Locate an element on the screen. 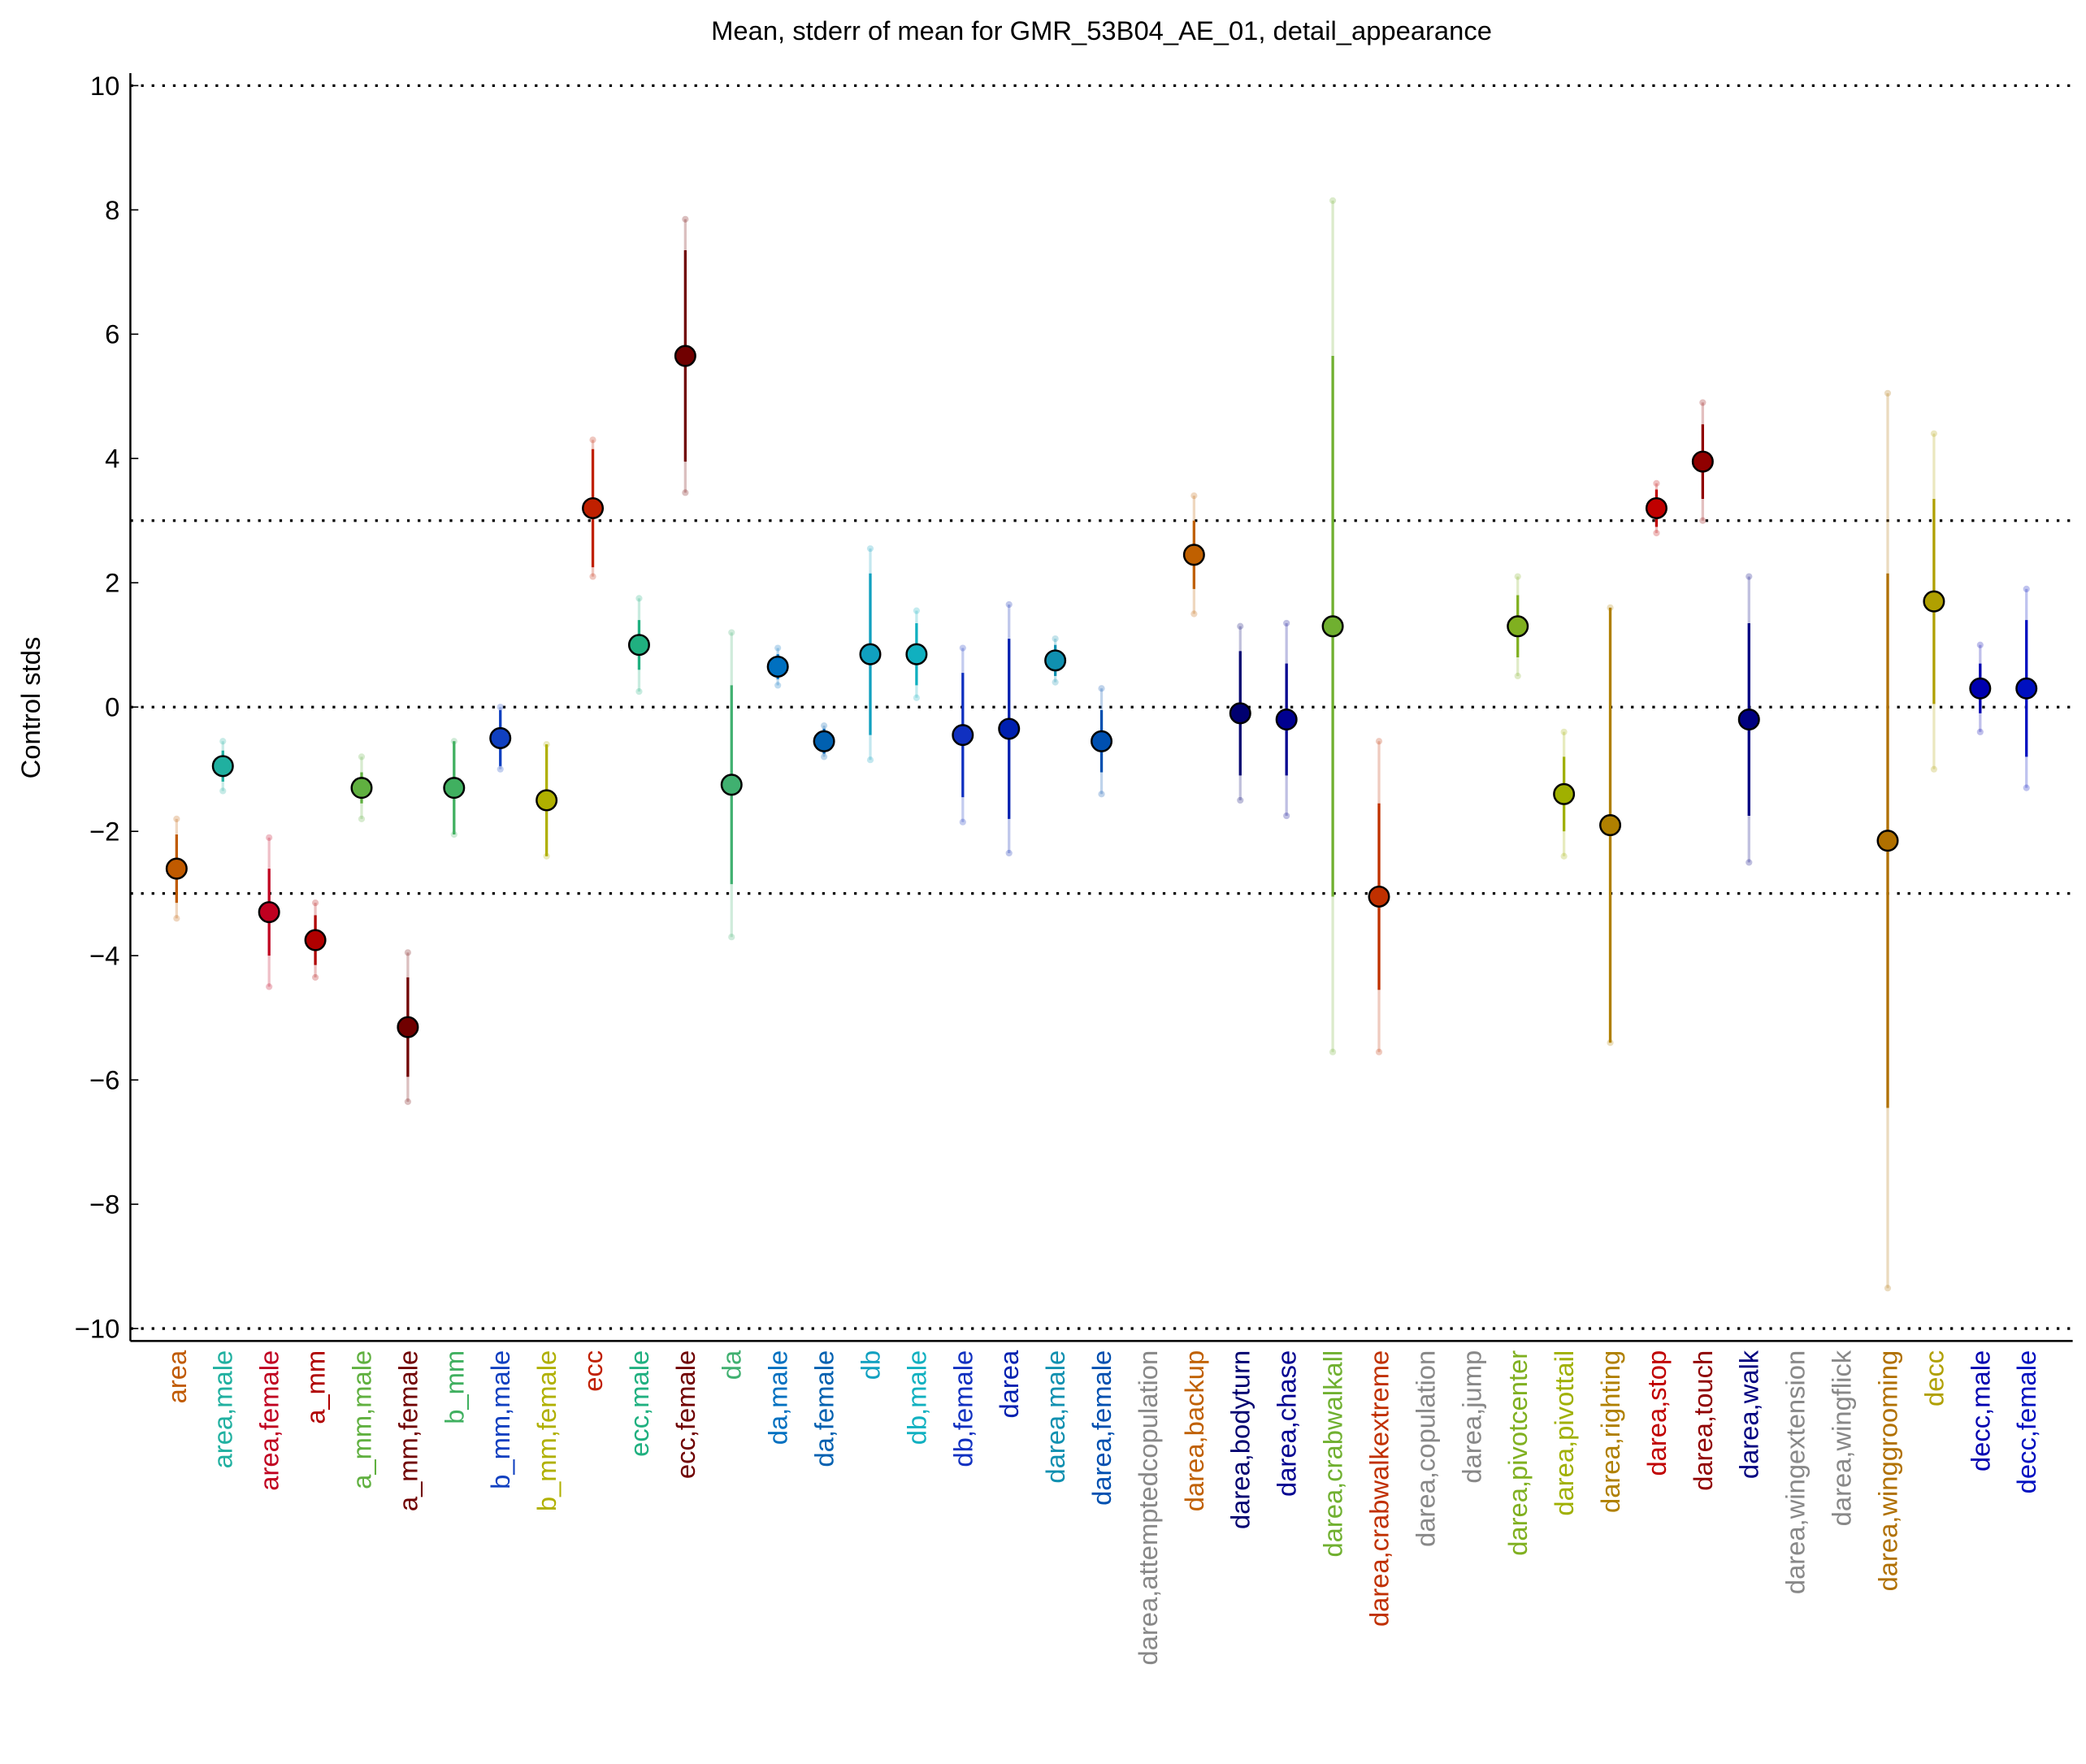 This screenshot has width=2086, height=1764. x-tick-label: darea is located at coordinates (1009, 1384).